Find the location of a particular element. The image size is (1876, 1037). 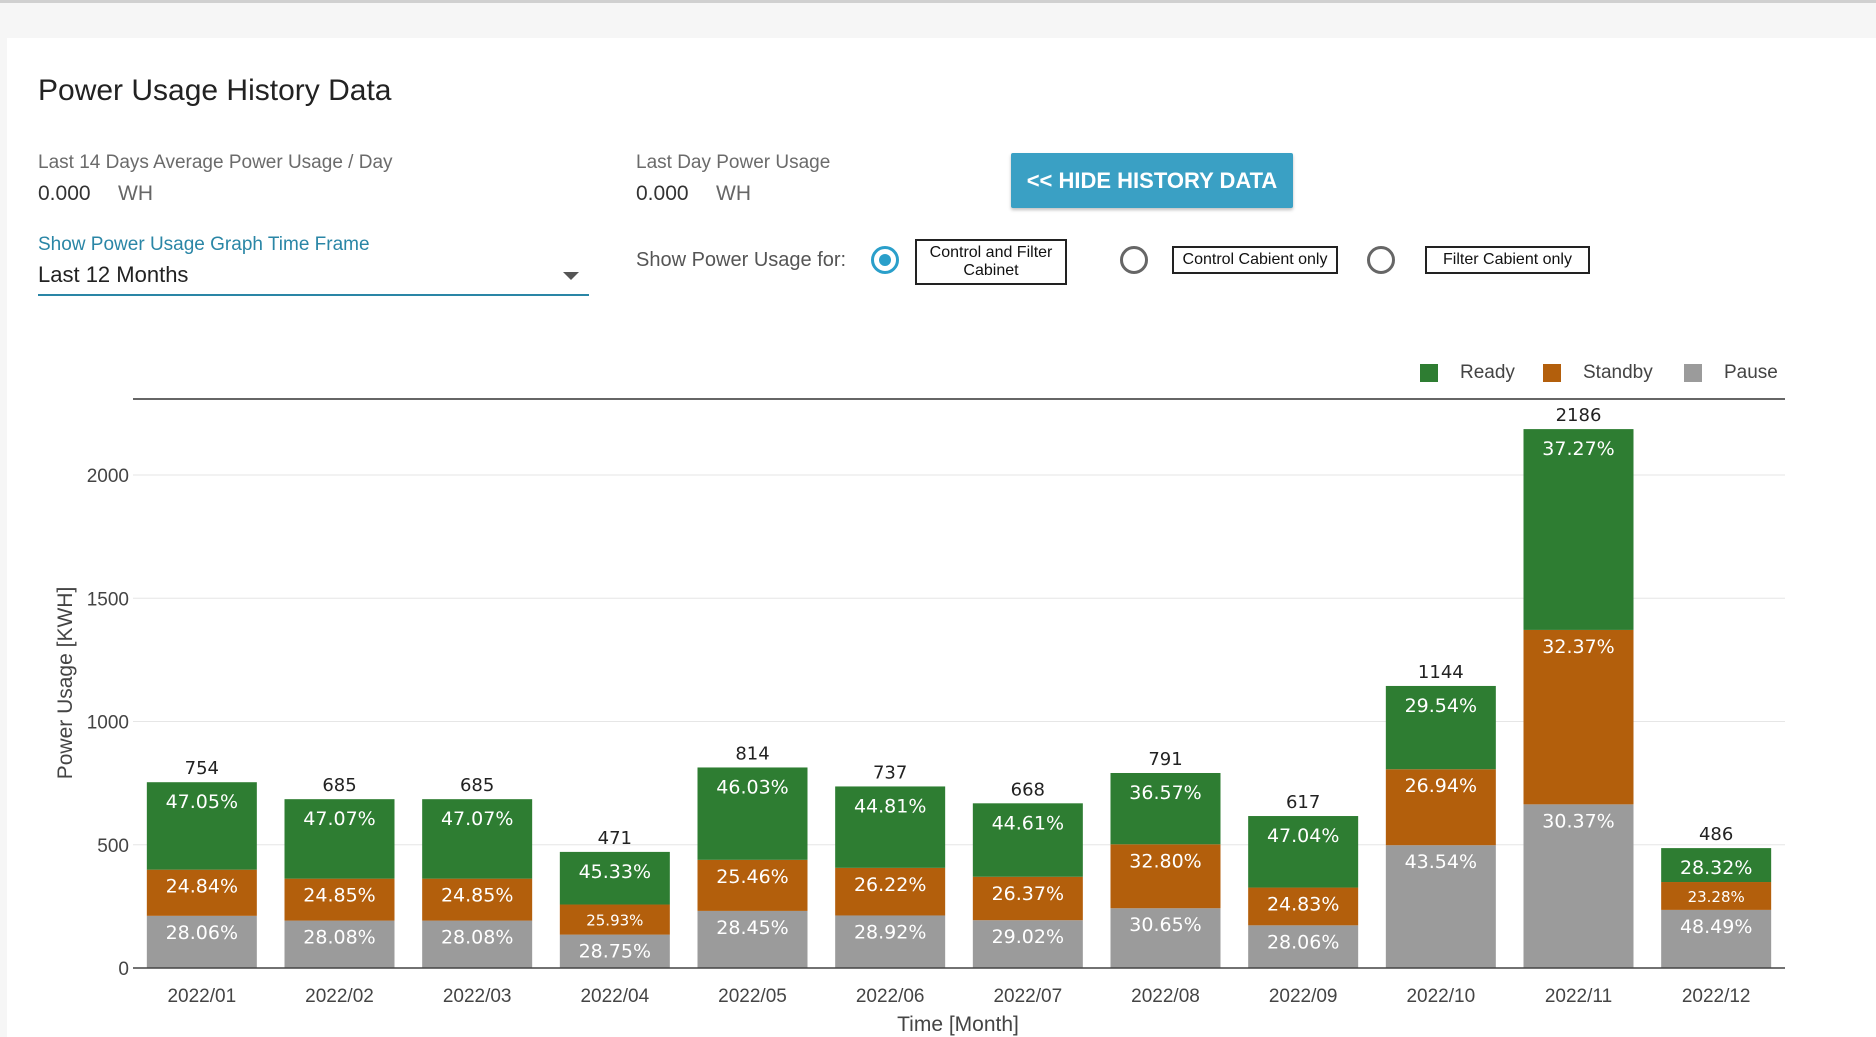

legend-swatch-standby is located at coordinates (1552, 373).